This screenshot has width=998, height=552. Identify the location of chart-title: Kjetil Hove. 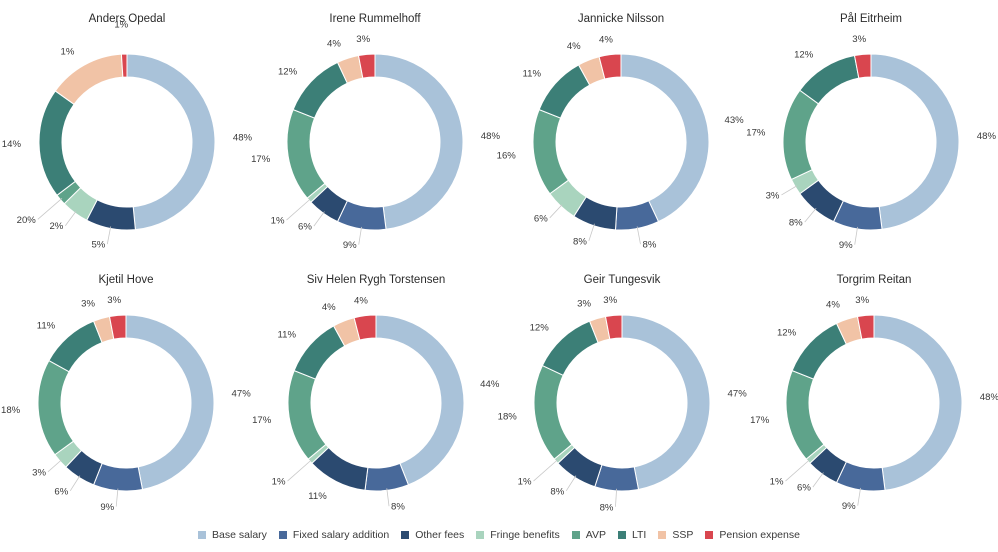
(126, 280).